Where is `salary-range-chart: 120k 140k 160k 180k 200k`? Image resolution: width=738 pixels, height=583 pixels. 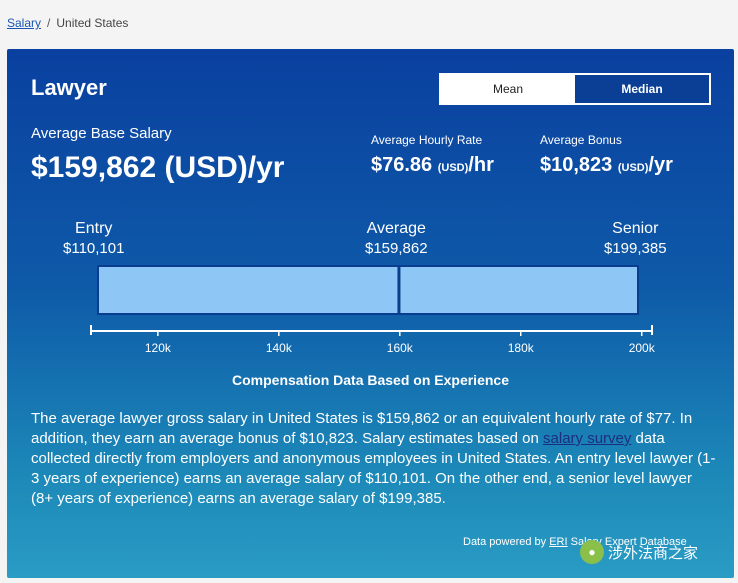 salary-range-chart: 120k 140k 160k 180k 200k is located at coordinates (373, 310).